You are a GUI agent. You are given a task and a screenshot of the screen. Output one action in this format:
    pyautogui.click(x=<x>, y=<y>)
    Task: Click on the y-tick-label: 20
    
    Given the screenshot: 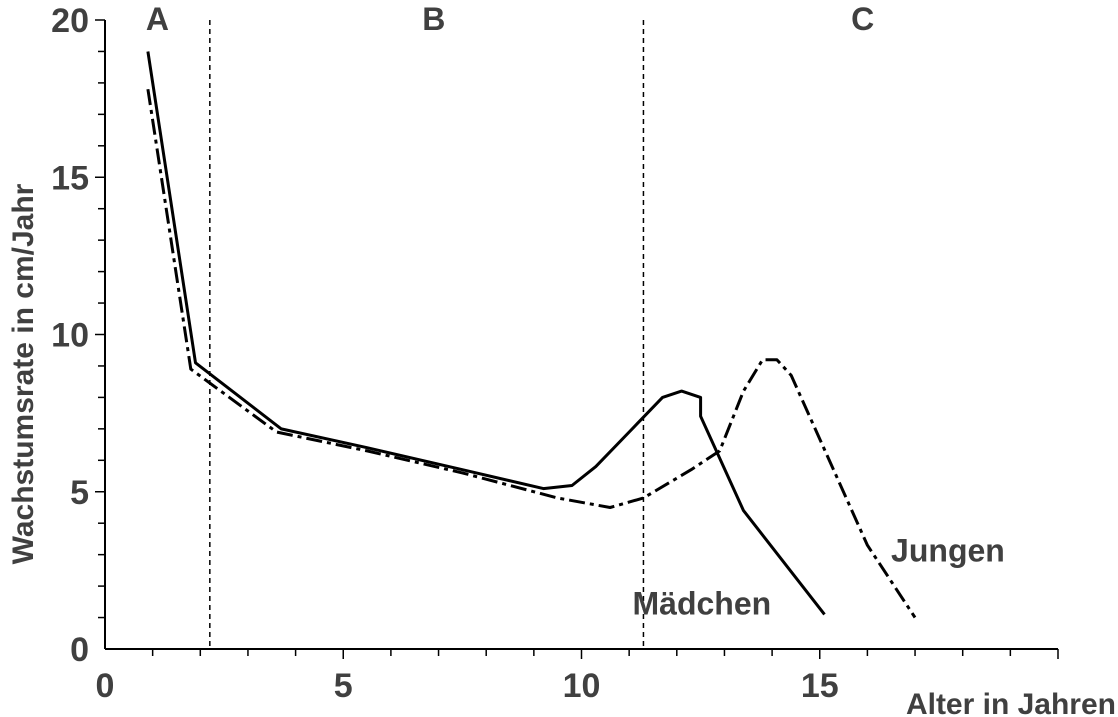 What is the action you would take?
    pyautogui.click(x=70, y=21)
    